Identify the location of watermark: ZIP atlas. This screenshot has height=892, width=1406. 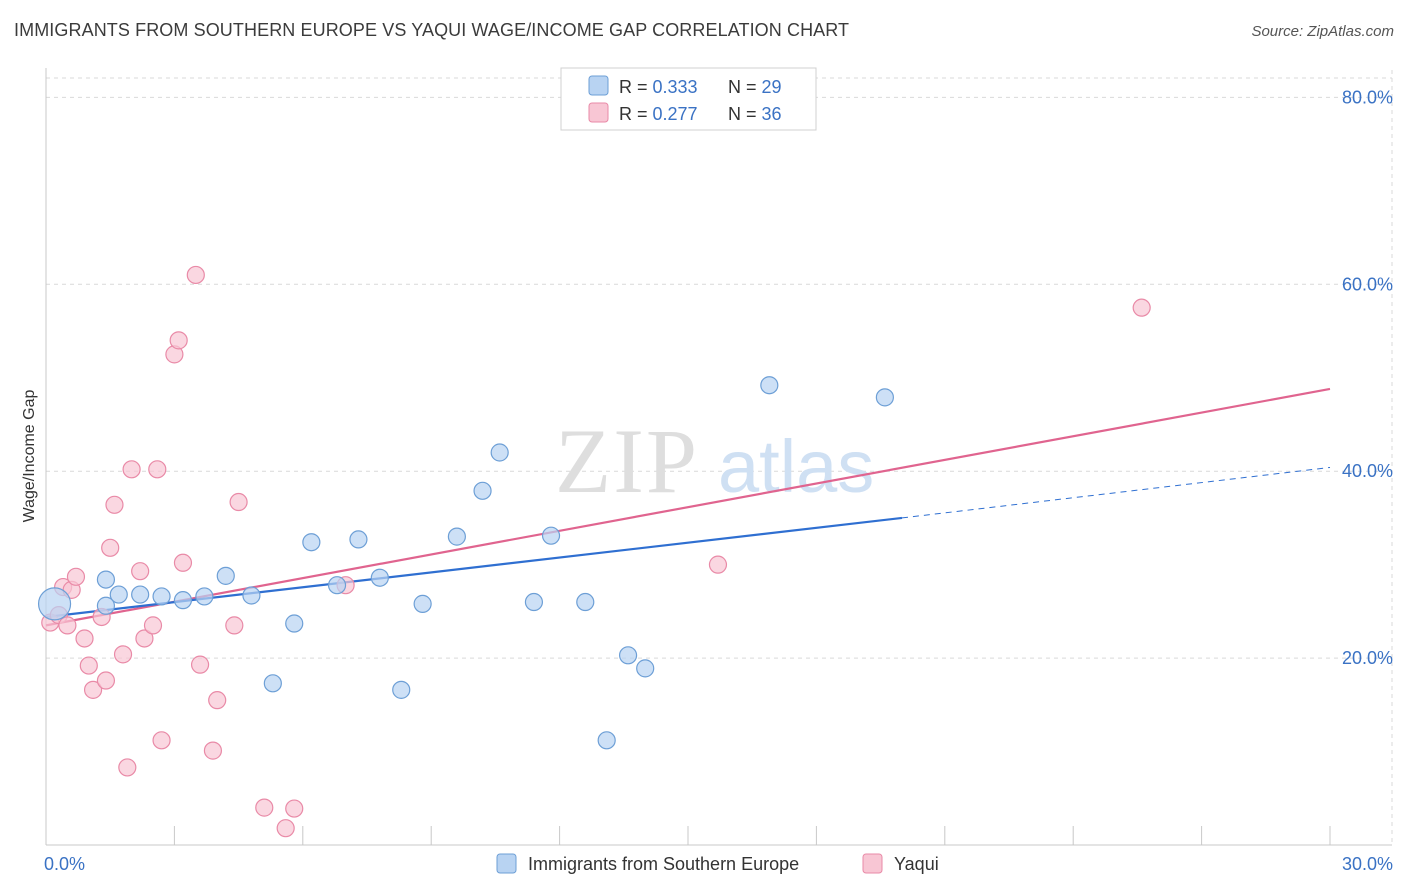
(714, 461).